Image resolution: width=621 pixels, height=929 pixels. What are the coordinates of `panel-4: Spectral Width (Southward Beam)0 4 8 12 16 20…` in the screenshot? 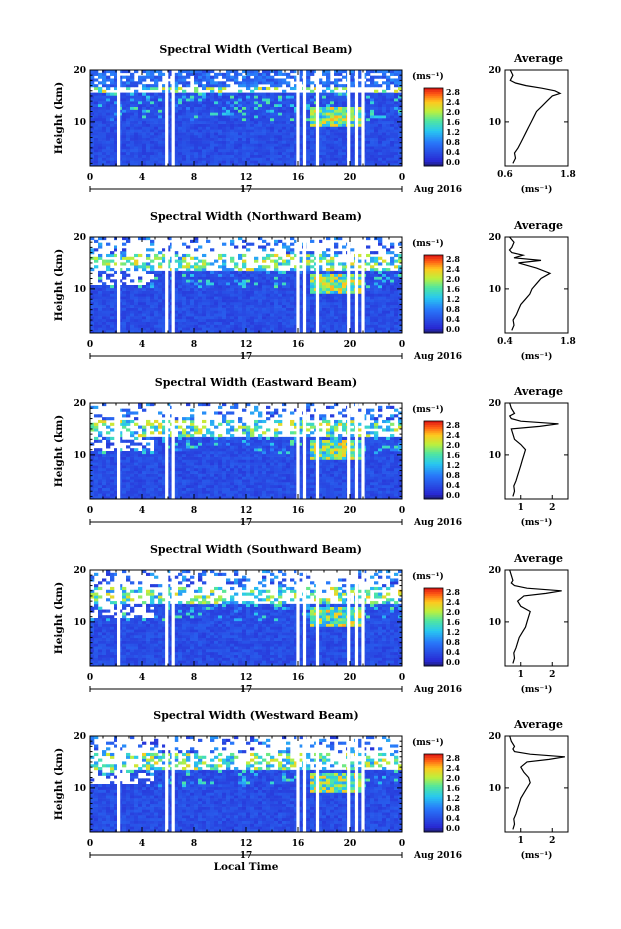 It's located at (311, 619).